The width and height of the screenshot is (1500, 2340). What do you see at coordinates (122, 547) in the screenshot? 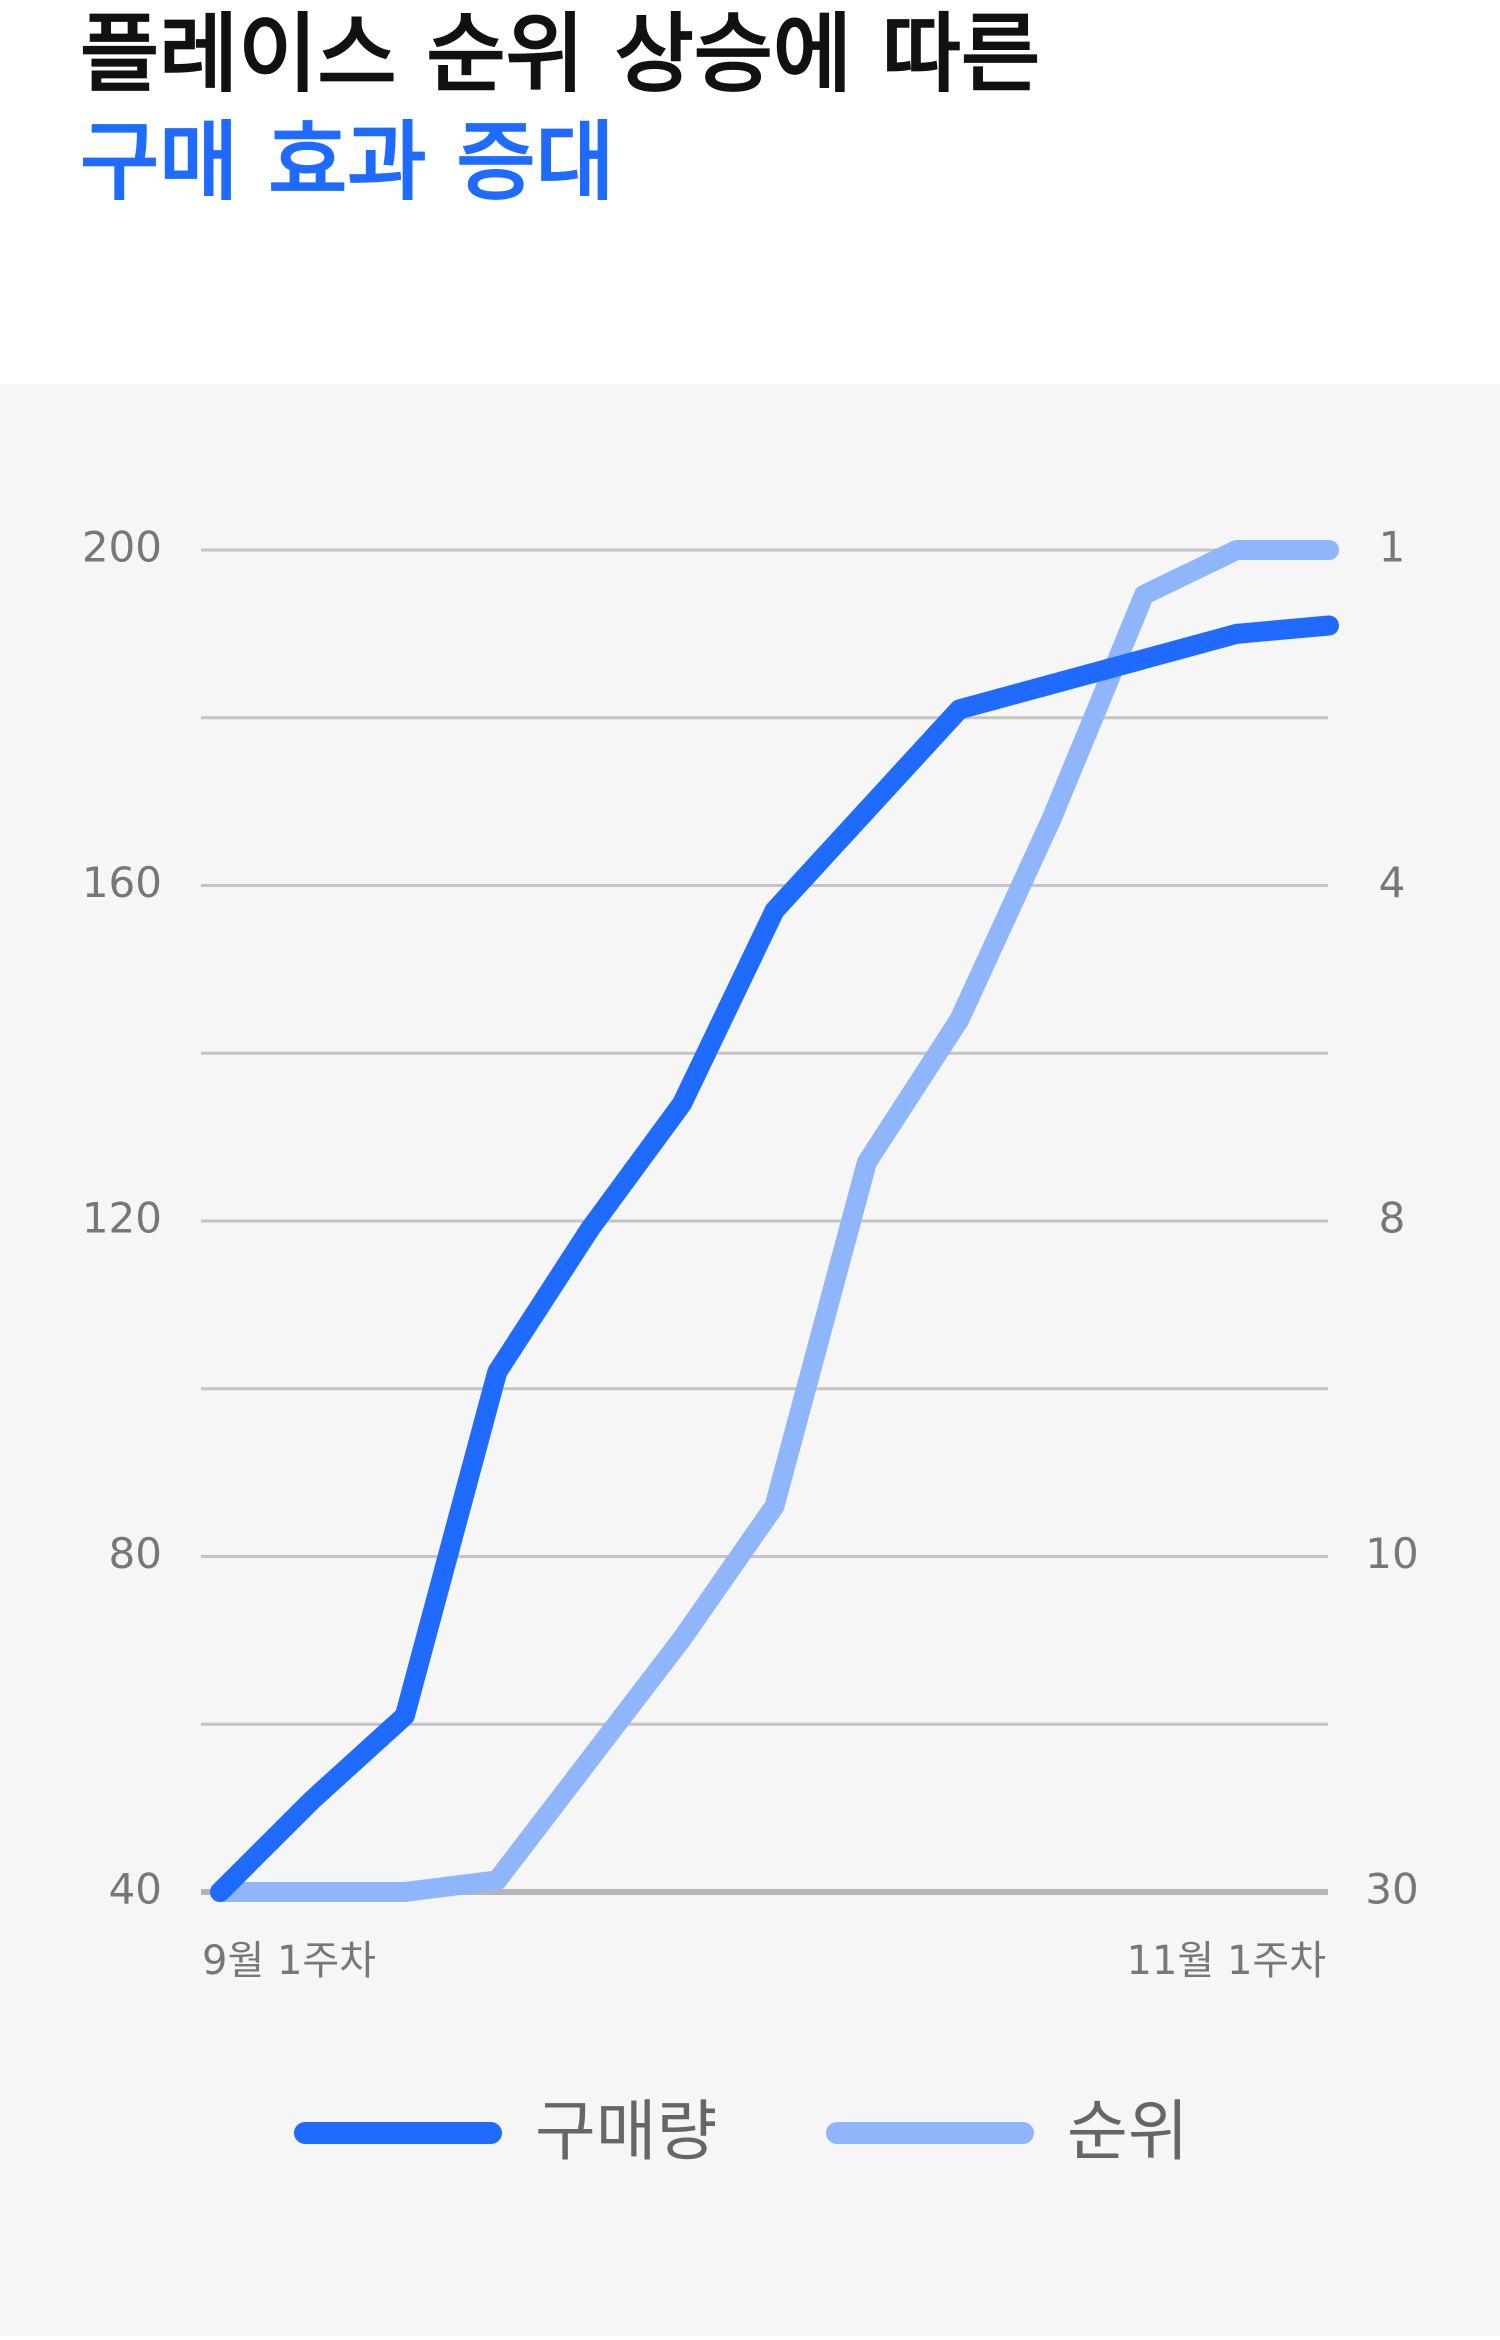
I see `y-tick-label: 200` at bounding box center [122, 547].